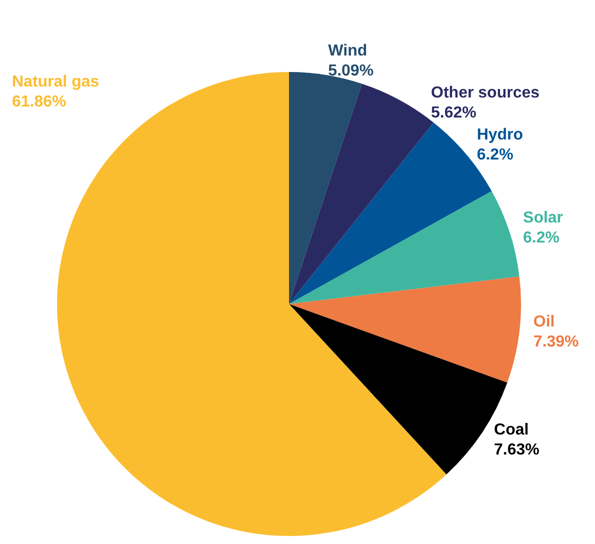  Describe the element at coordinates (517, 449) in the screenshot. I see `data-label: 7.63%` at that location.